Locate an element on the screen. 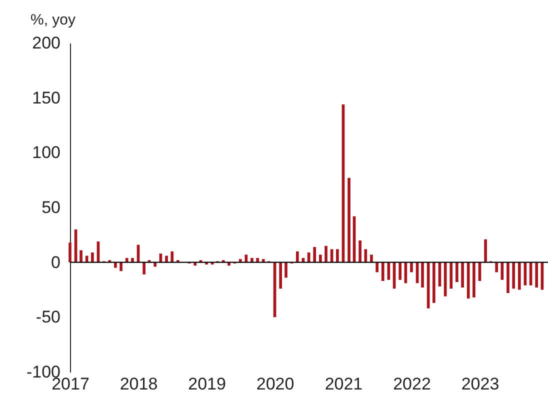  y-tick-label: -50 is located at coordinates (48, 317).